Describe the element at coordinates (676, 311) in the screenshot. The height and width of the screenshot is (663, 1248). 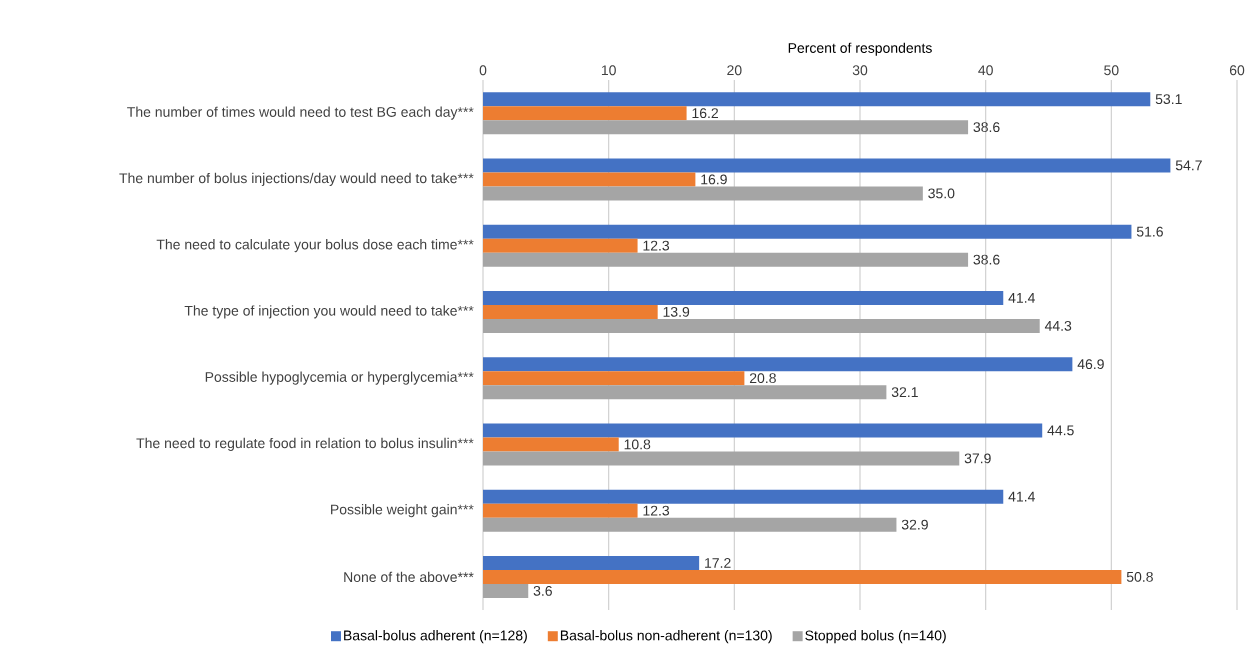
I see `data-label: 13.9` at that location.